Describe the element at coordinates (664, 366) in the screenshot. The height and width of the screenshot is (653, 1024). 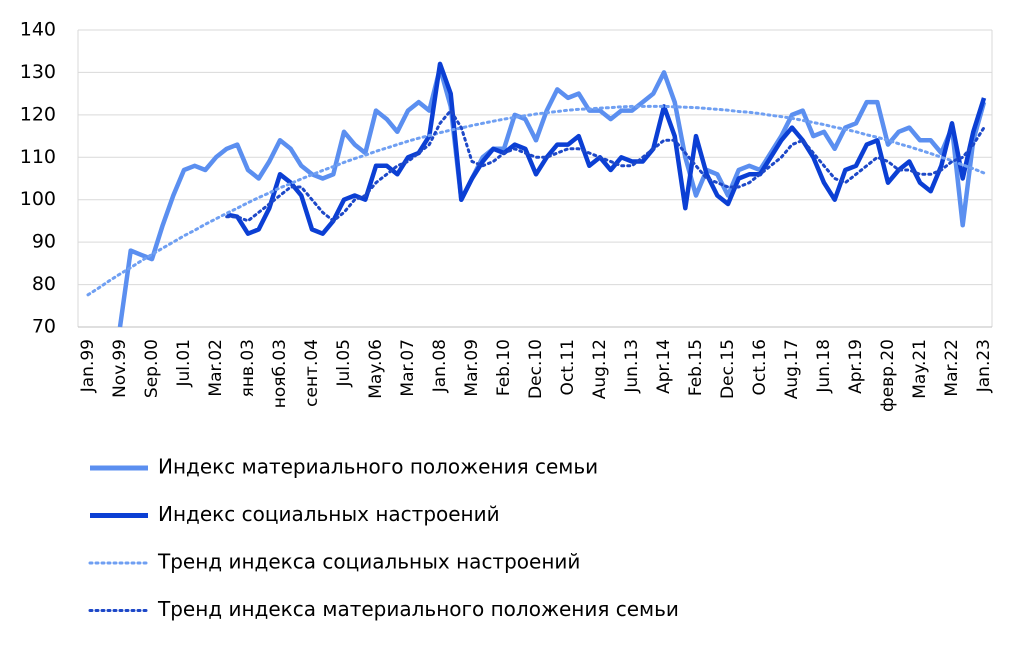
I see `x-tick-label: Apr.14` at that location.